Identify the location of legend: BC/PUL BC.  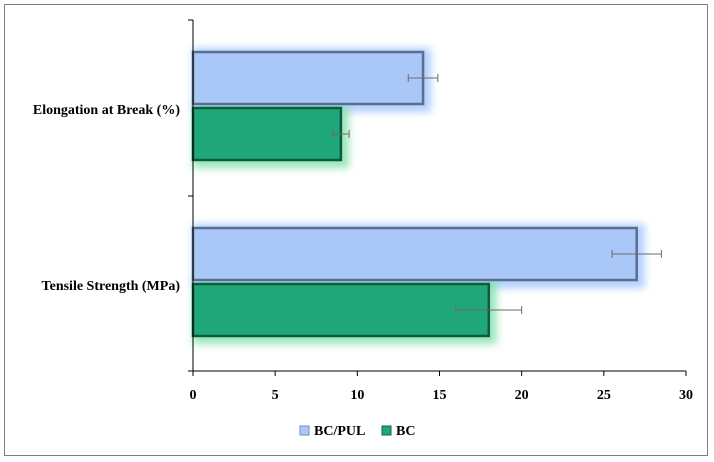
(357, 431).